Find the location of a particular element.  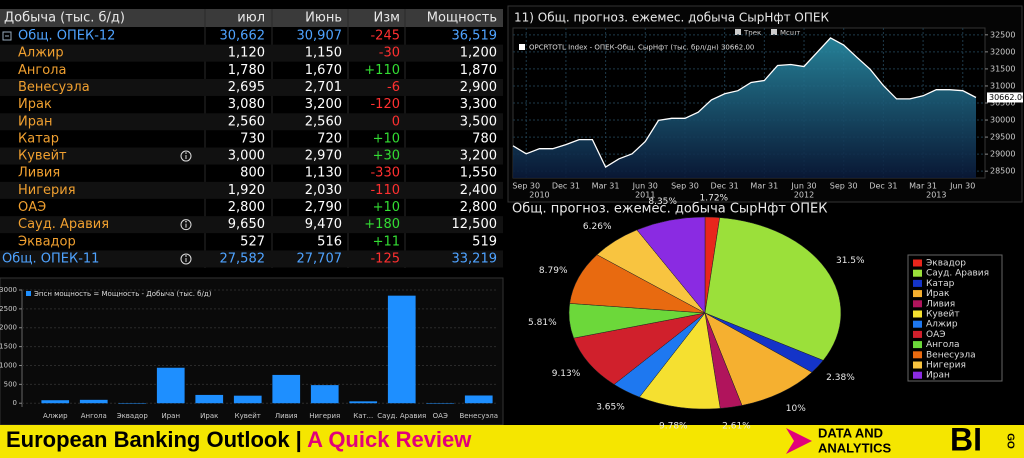

table-header-bg is located at coordinates (251, 18).